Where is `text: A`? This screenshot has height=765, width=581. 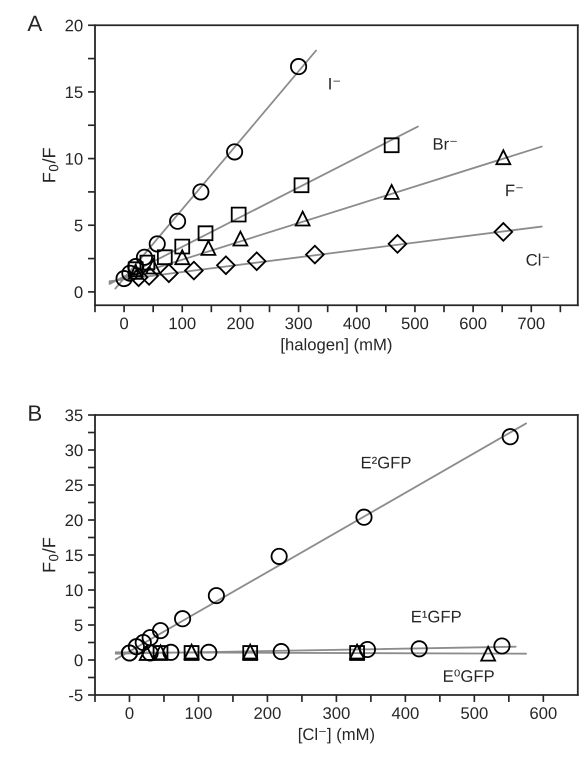 text: A is located at coordinates (34, 23).